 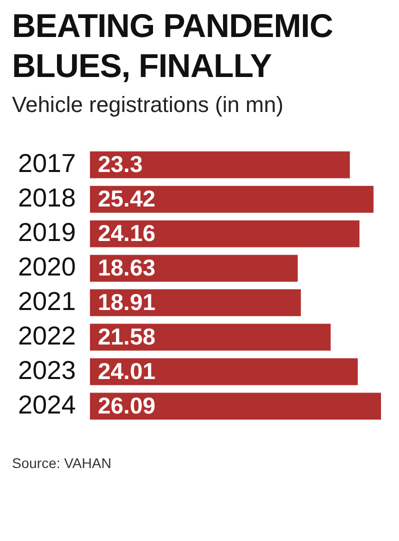 What do you see at coordinates (173, 46) in the screenshot?
I see `chart-title: BEATING PANDEMIC BLUES, FINALLY` at bounding box center [173, 46].